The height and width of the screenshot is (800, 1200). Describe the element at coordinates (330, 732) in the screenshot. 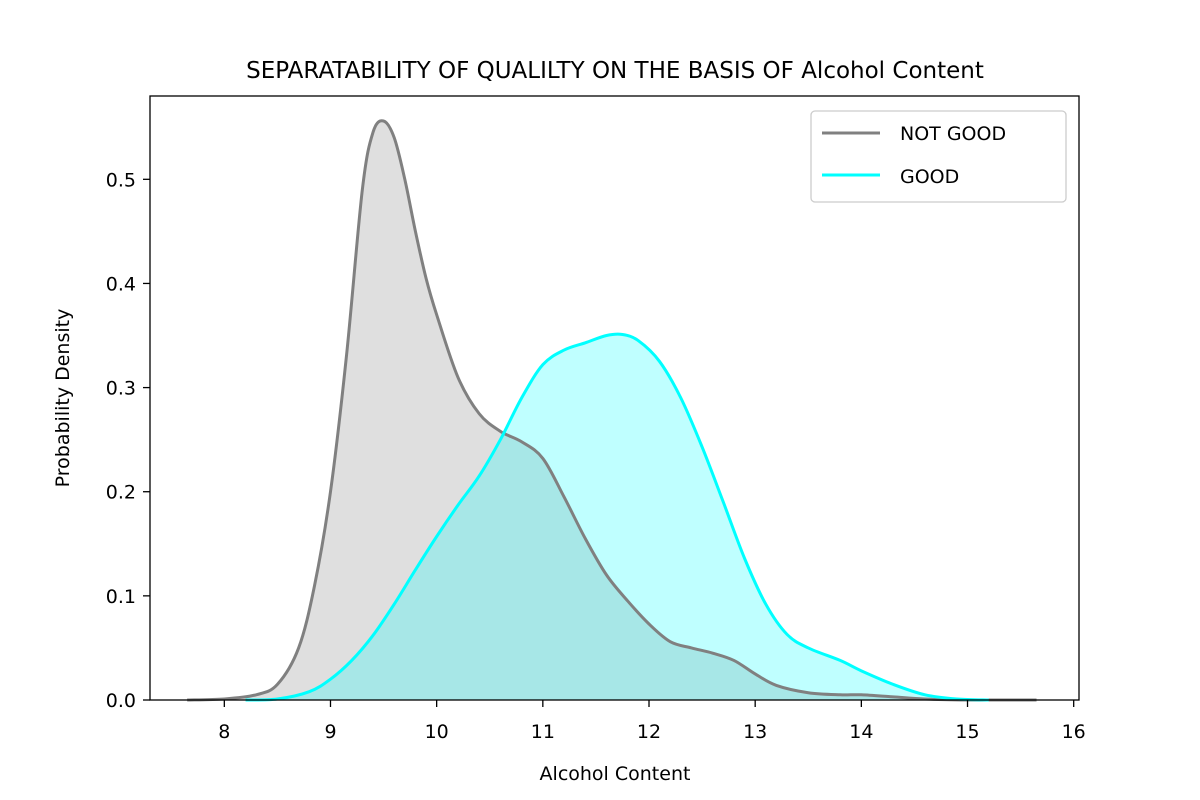

I see `x-tick-label: 9` at that location.